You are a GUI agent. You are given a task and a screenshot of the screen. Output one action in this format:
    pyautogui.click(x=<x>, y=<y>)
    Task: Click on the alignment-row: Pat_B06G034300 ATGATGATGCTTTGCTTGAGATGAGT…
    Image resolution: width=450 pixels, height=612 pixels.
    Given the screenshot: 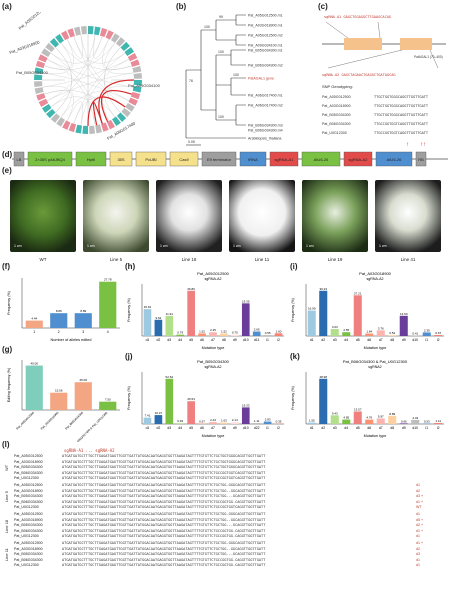 What is the action you would take?
    pyautogui.click(x=218, y=532)
    